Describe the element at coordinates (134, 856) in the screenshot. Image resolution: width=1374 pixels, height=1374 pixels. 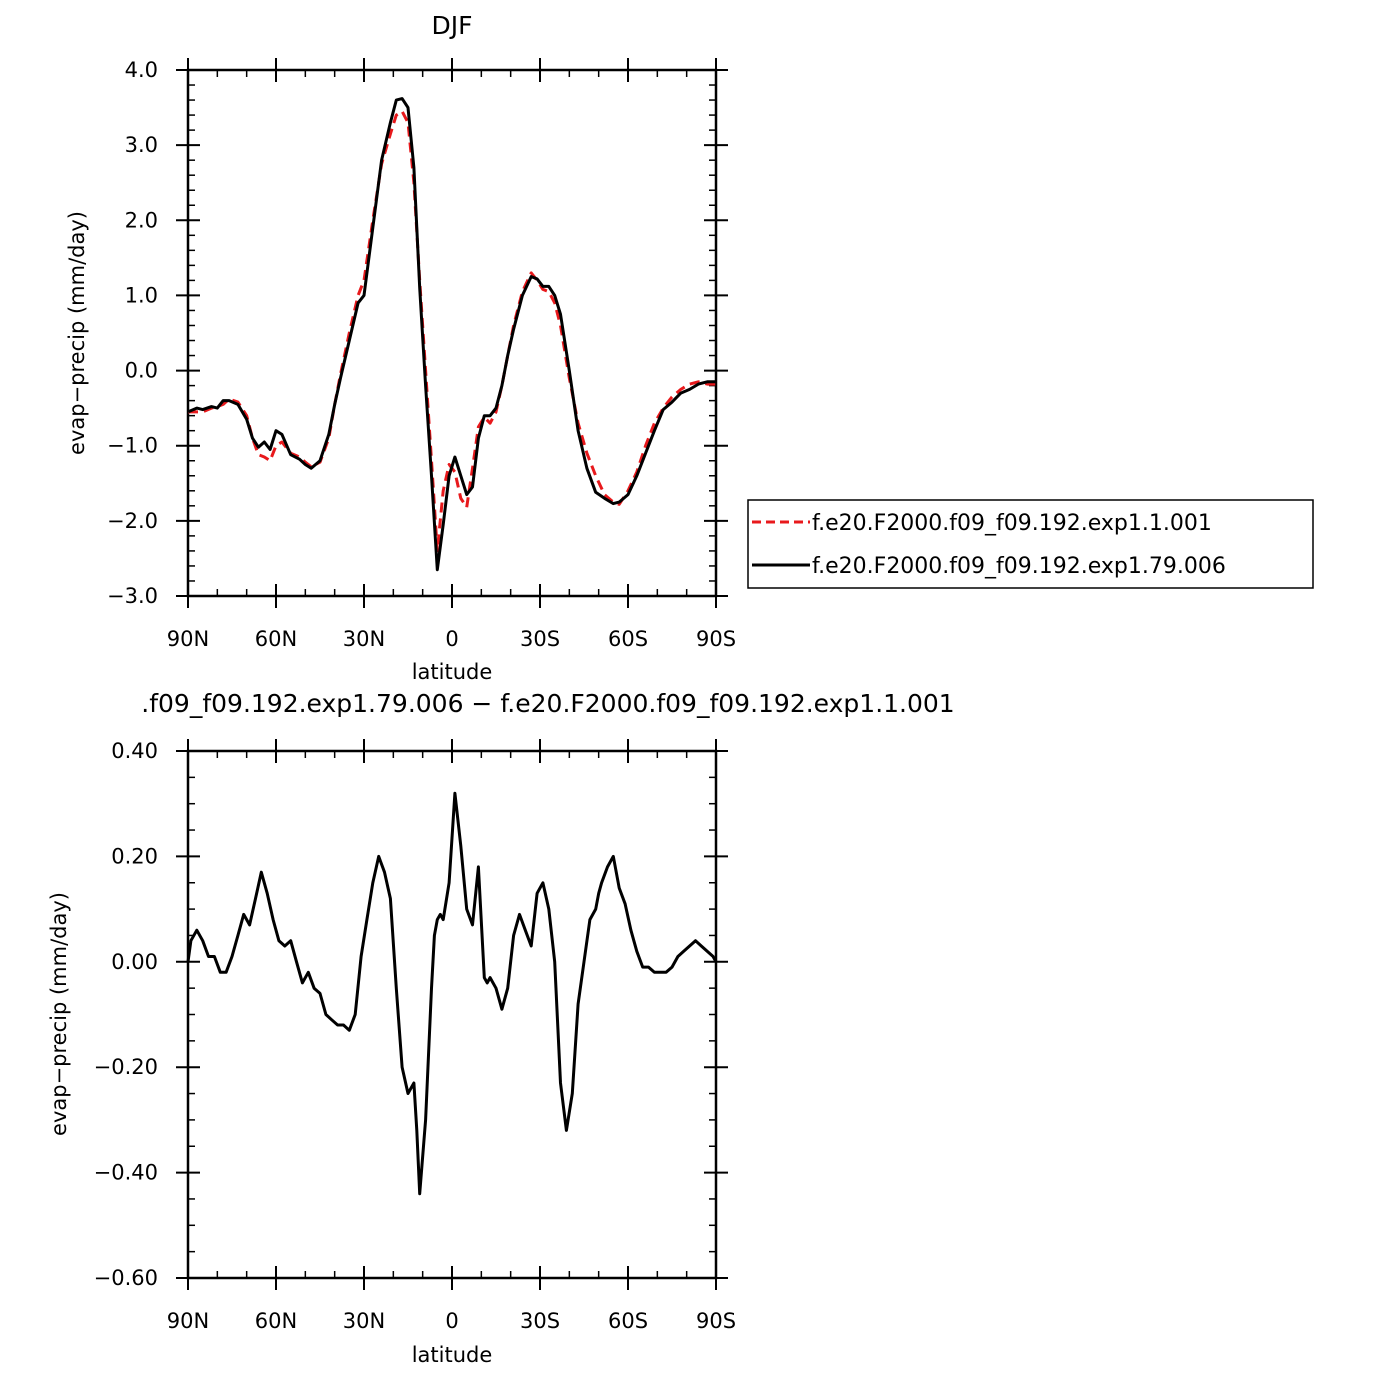
I see `y-tick-label: 0.20` at that location.